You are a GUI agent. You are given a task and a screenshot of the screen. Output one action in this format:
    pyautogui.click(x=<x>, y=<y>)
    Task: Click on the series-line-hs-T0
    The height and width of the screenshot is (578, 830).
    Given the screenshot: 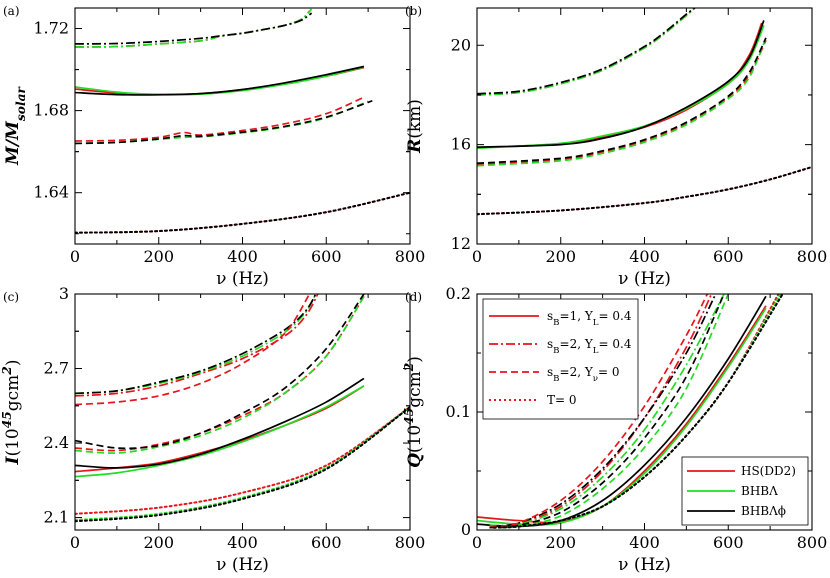 What is the action you would take?
    pyautogui.click(x=242, y=460)
    